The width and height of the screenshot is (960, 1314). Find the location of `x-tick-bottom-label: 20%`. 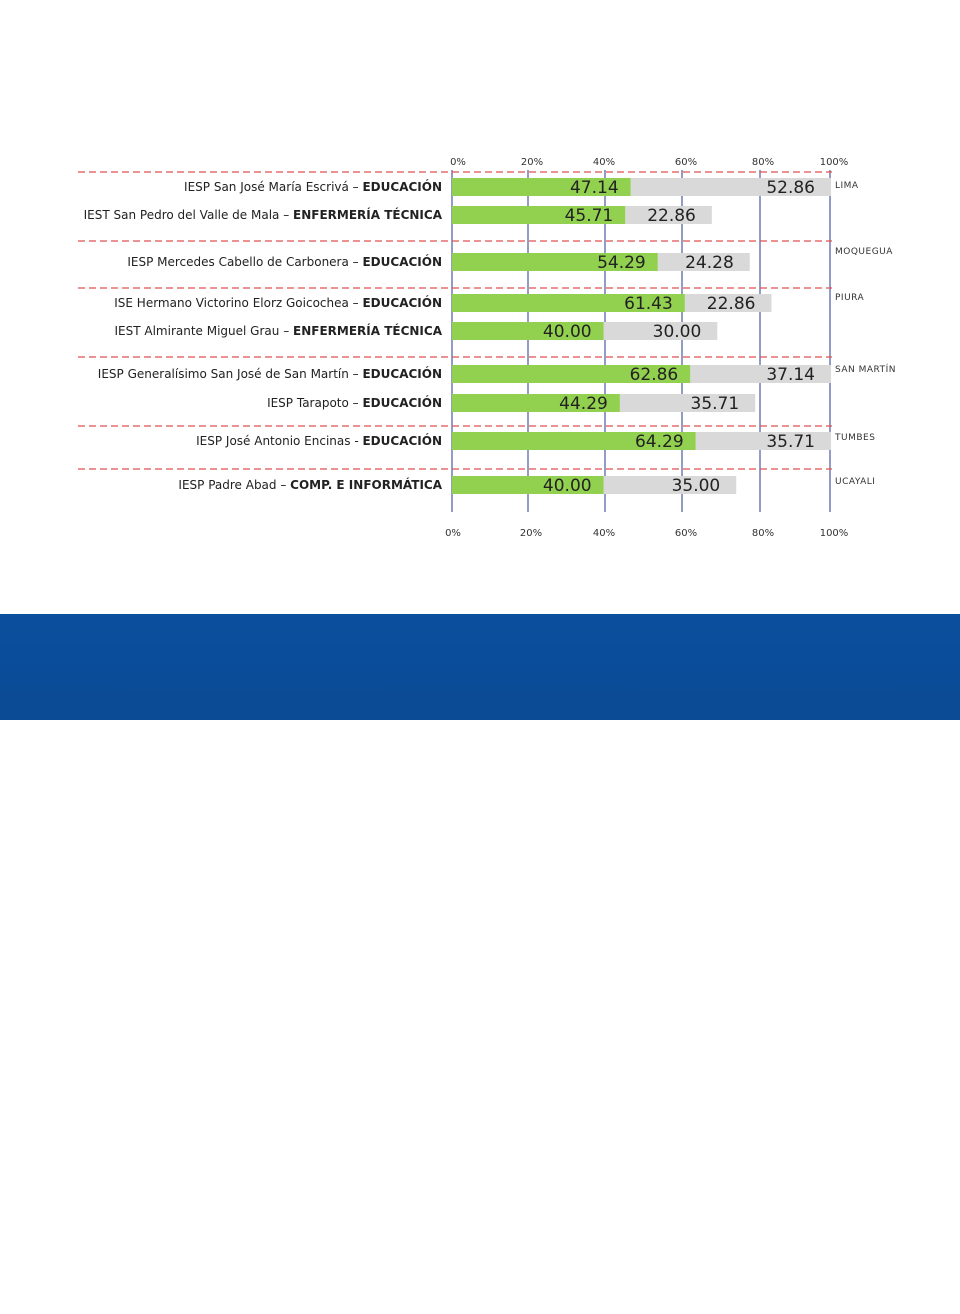

x-tick-bottom-label: 20% is located at coordinates (531, 533).